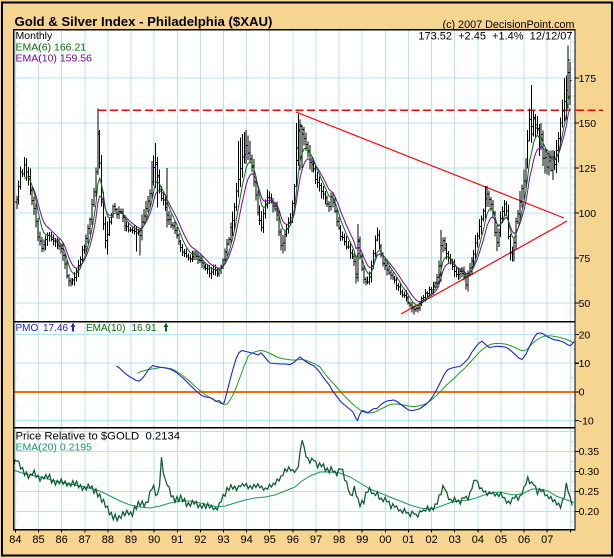 This screenshot has width=614, height=558. What do you see at coordinates (246, 540) in the screenshot?
I see `svg-text: 94` at bounding box center [246, 540].